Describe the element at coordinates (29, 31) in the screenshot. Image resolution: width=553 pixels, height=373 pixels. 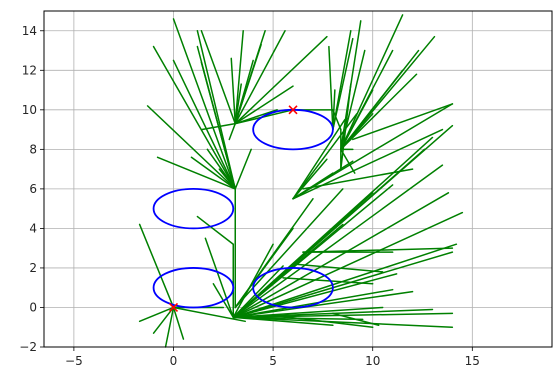
I see `y-tick-label: 14` at that location.